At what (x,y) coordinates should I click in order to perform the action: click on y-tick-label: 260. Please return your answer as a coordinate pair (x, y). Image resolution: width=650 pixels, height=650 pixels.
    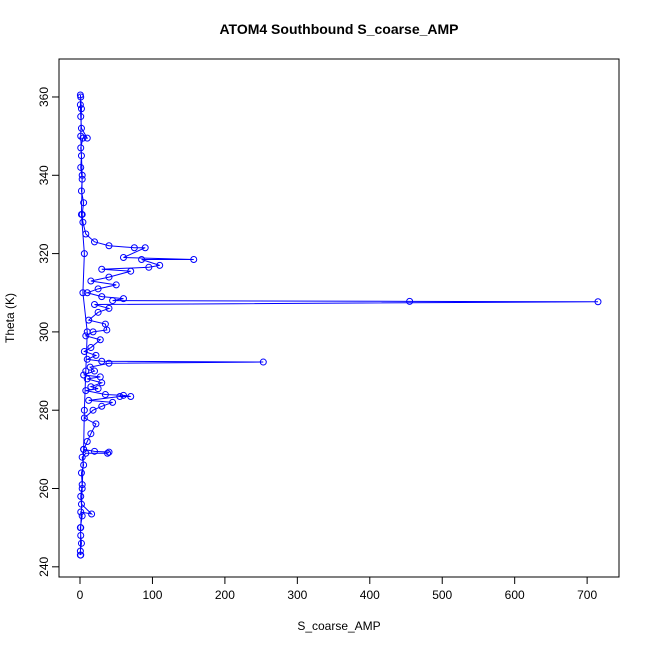
    Looking at the image, I should click on (44, 488).